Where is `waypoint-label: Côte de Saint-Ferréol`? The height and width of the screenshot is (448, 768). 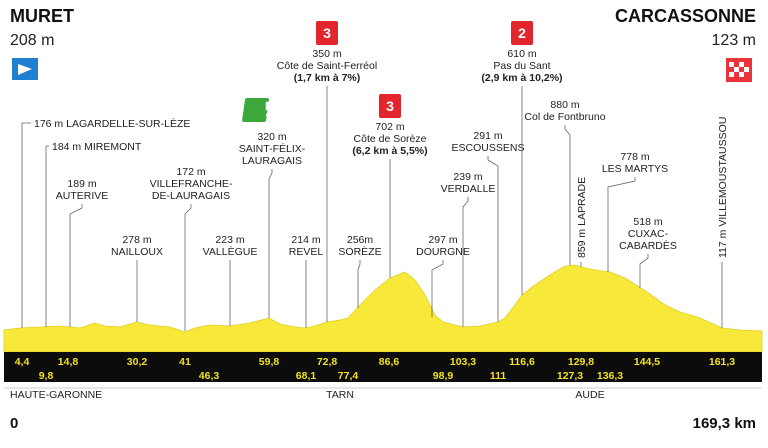
waypoint-label: Côte de Saint-Ferréol is located at coordinates (327, 66).